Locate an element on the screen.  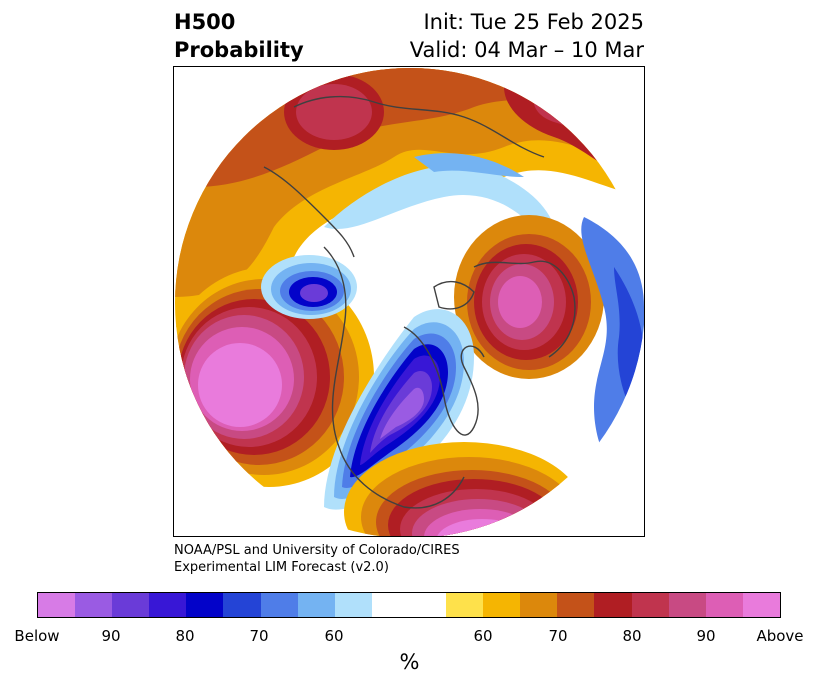
field-title: H500 is located at coordinates (205, 22).